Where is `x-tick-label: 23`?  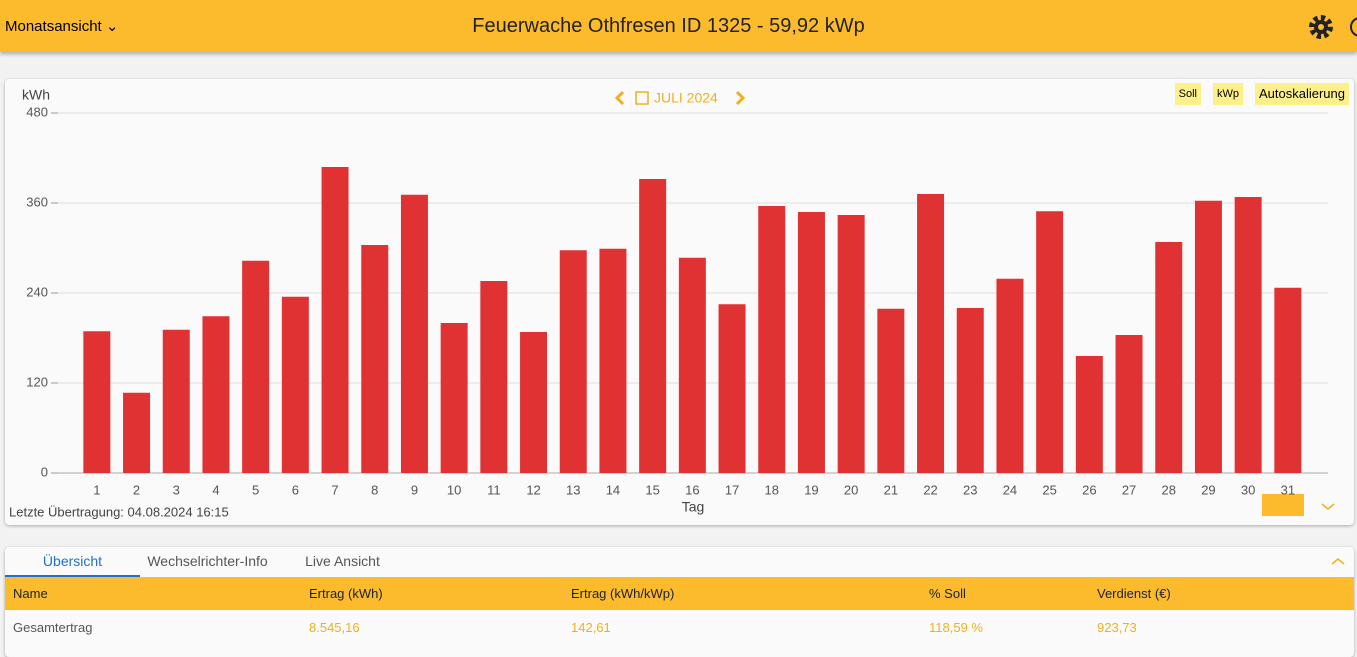 x-tick-label: 23 is located at coordinates (970, 489).